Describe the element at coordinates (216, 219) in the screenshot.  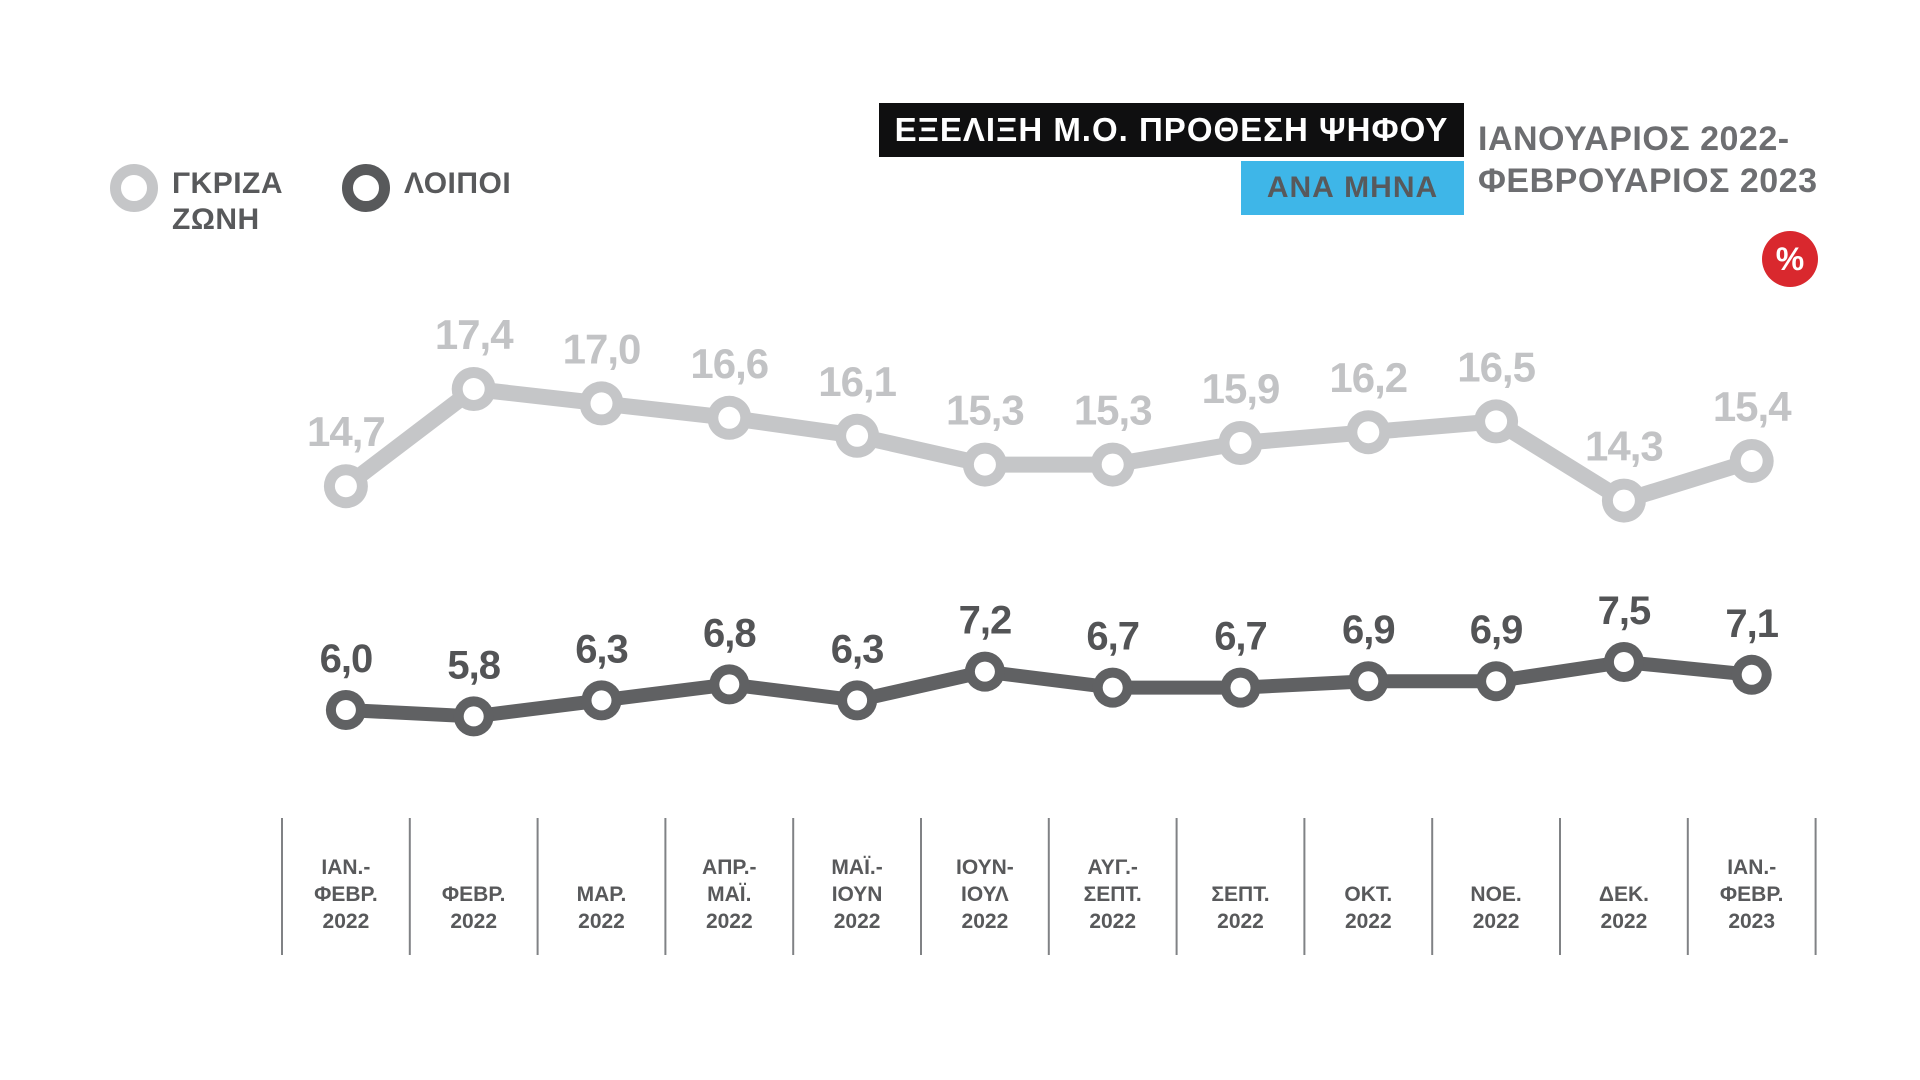
I see `legend-label-gray-zone-line2: ΖΩΝΗ` at that location.